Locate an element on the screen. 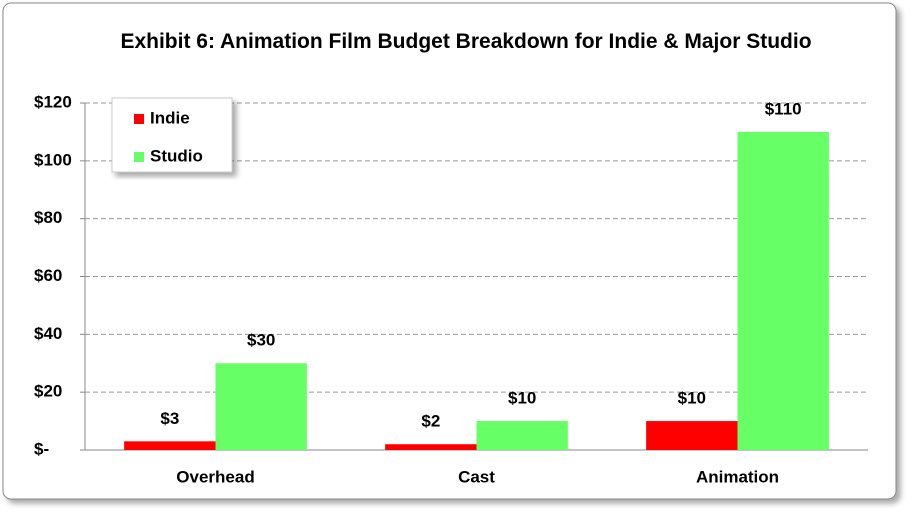  y-tick-label: $80 is located at coordinates (48, 217).